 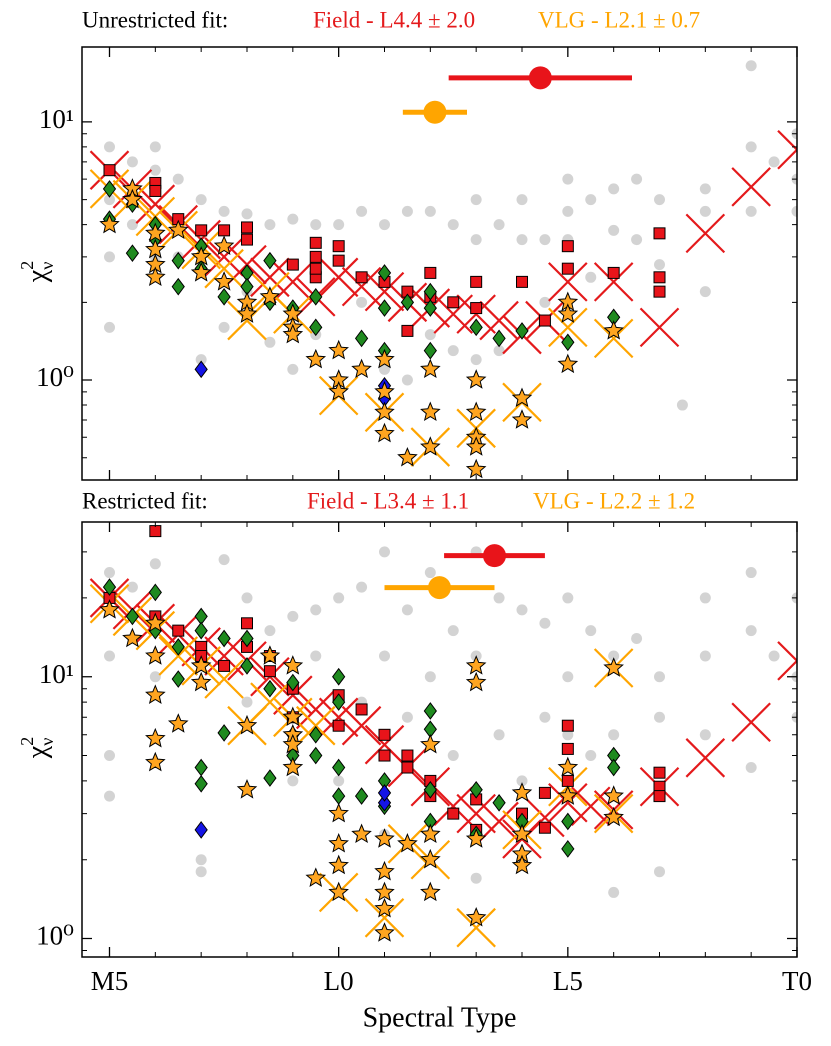 I want to click on fit-annotation: Field - L4.4 ± 2.0, so click(x=394, y=19).